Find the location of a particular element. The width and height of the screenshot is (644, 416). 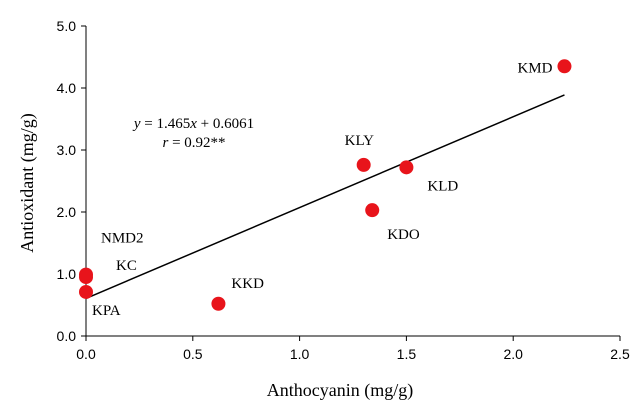

regression-equation: y = 1.465x + 0.6061 is located at coordinates (193, 124).